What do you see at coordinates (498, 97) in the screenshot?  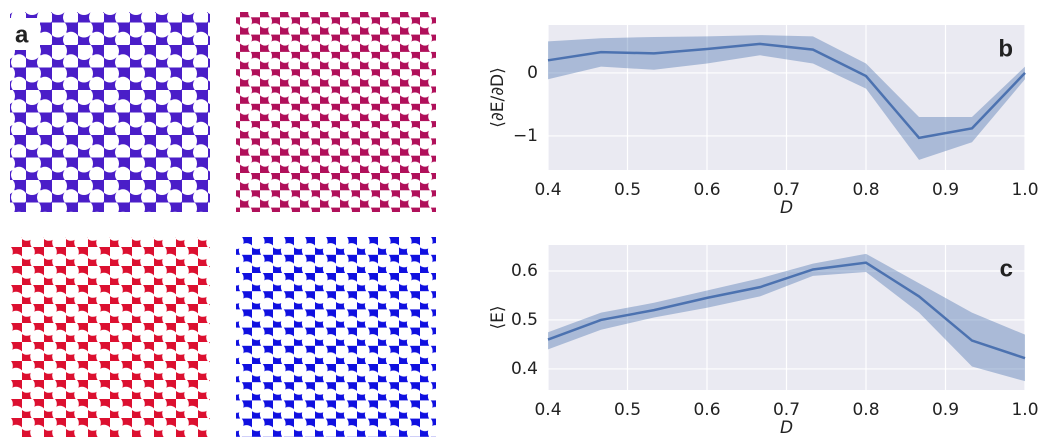 I see `y-axis-label: ⟨∂E/∂D⟩` at bounding box center [498, 97].